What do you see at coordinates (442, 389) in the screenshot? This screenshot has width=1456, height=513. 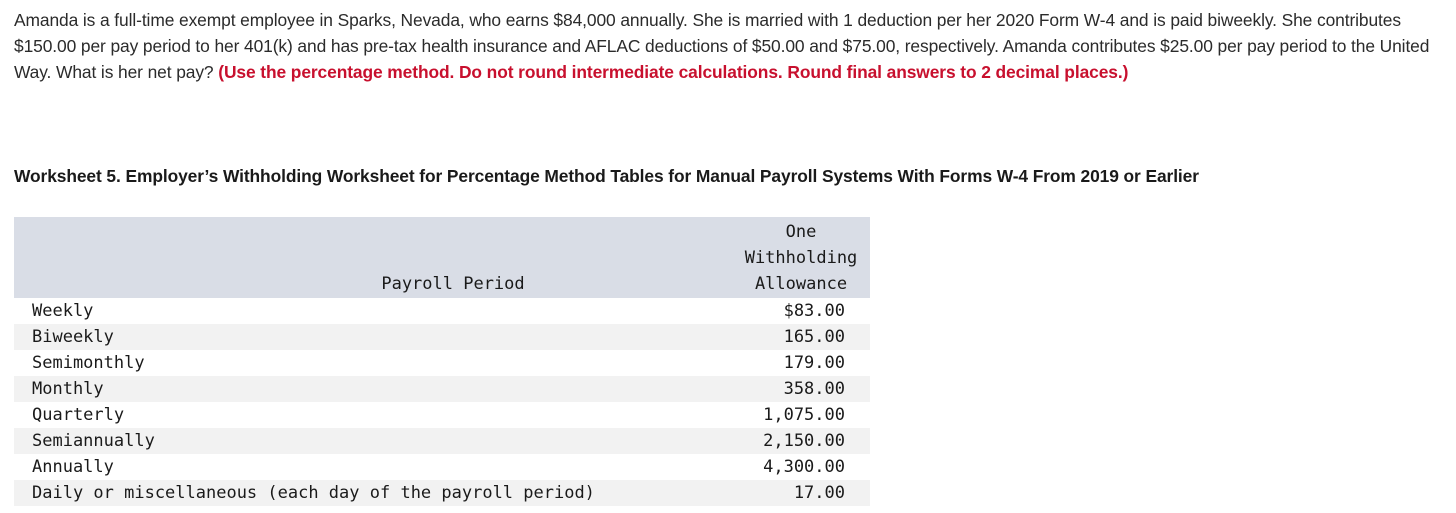 I see `table-row: Monthly 358.00` at bounding box center [442, 389].